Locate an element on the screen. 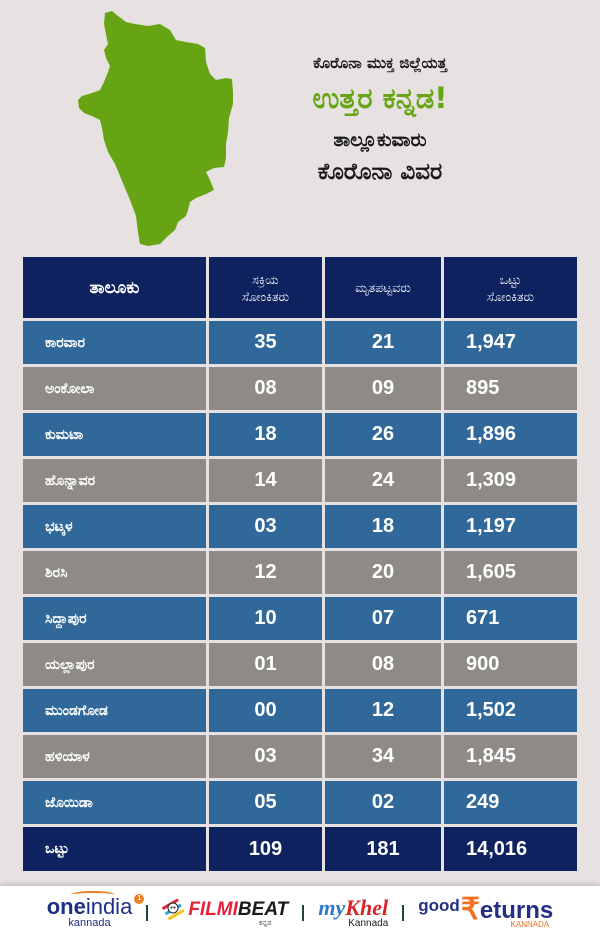 This screenshot has height=939, width=600. taluk-name: ಶಿರಸಿ is located at coordinates (114, 572).